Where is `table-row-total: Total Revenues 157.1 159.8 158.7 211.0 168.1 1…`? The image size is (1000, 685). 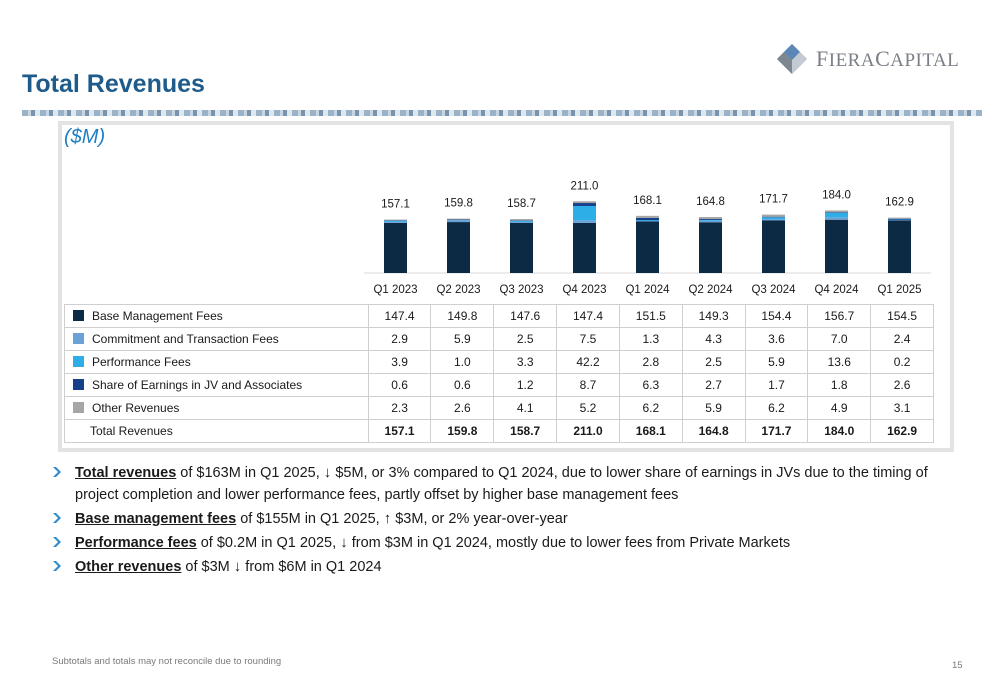 table-row-total: Total Revenues 157.1 159.8 158.7 211.0 168.1 1… is located at coordinates (499, 431).